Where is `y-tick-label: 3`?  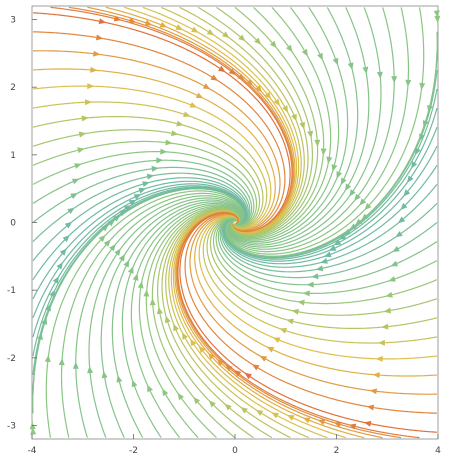
y-tick-label: 3 is located at coordinates (13, 21).